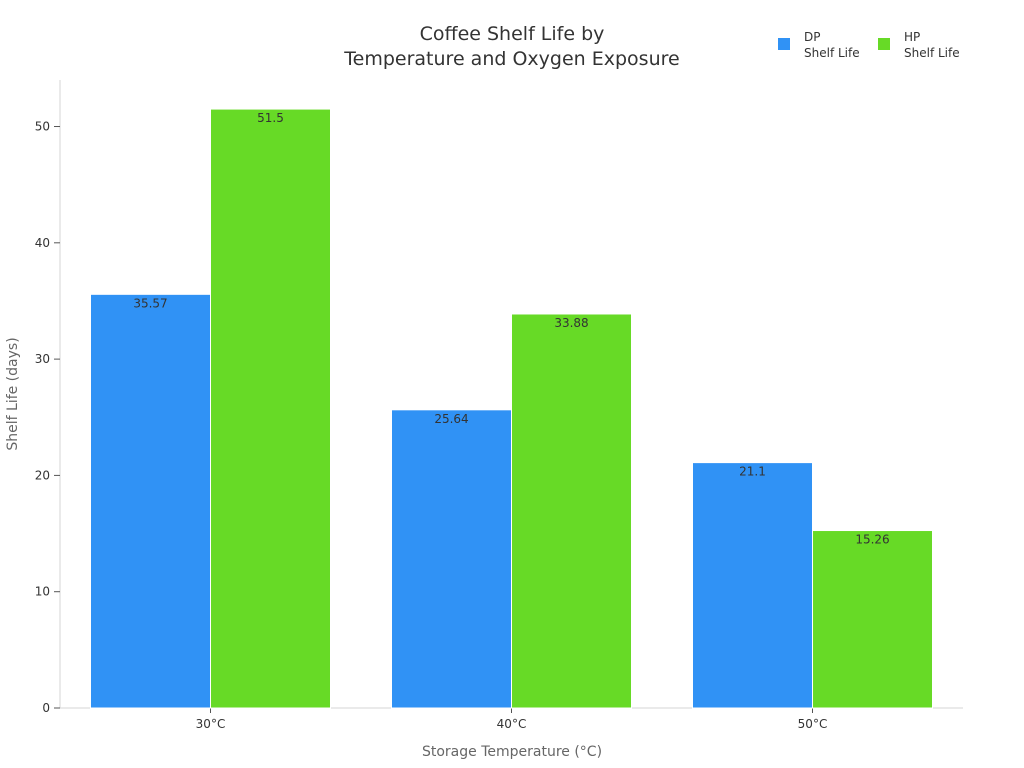 The image size is (1024, 768). I want to click on x-tick-label: 30°C, so click(211, 724).